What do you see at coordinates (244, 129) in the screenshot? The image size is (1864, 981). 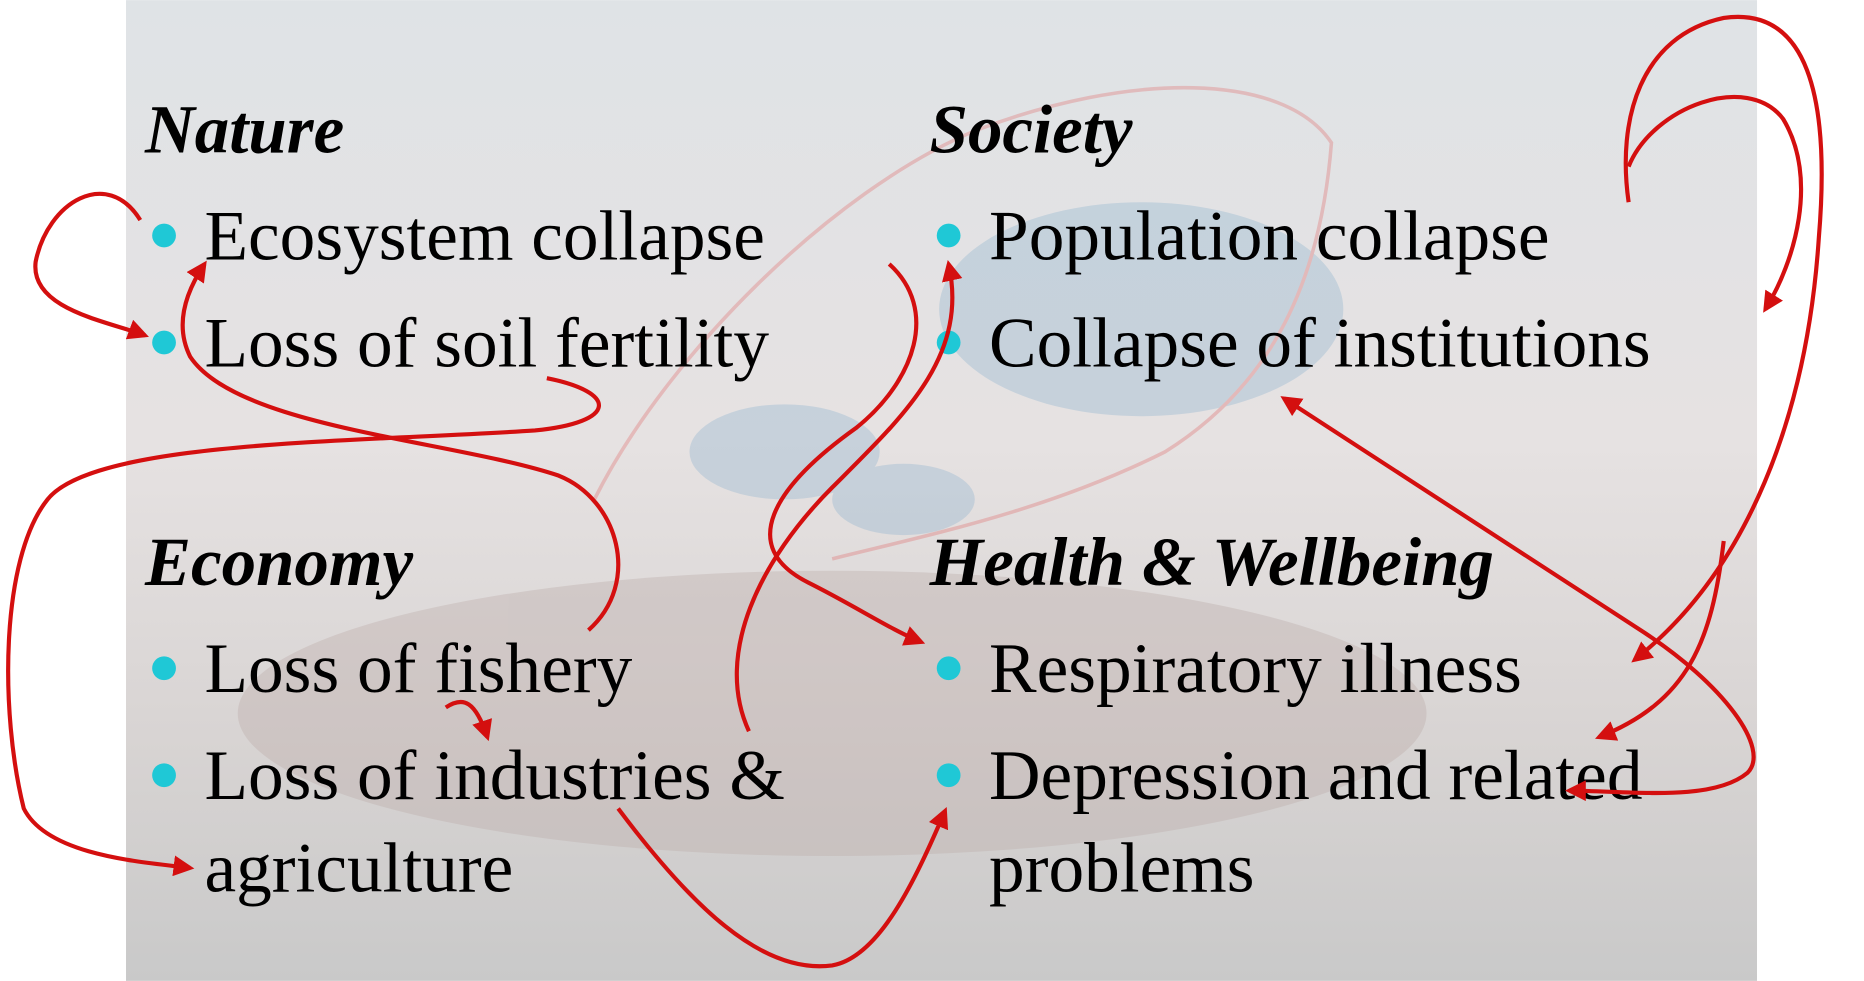 I see `section-heading: Nature` at bounding box center [244, 129].